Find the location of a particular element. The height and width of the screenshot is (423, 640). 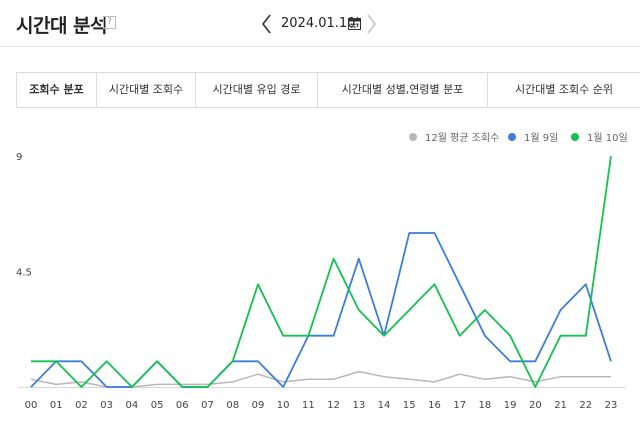

legend-label: 12월 평균 조회수 is located at coordinates (462, 138).